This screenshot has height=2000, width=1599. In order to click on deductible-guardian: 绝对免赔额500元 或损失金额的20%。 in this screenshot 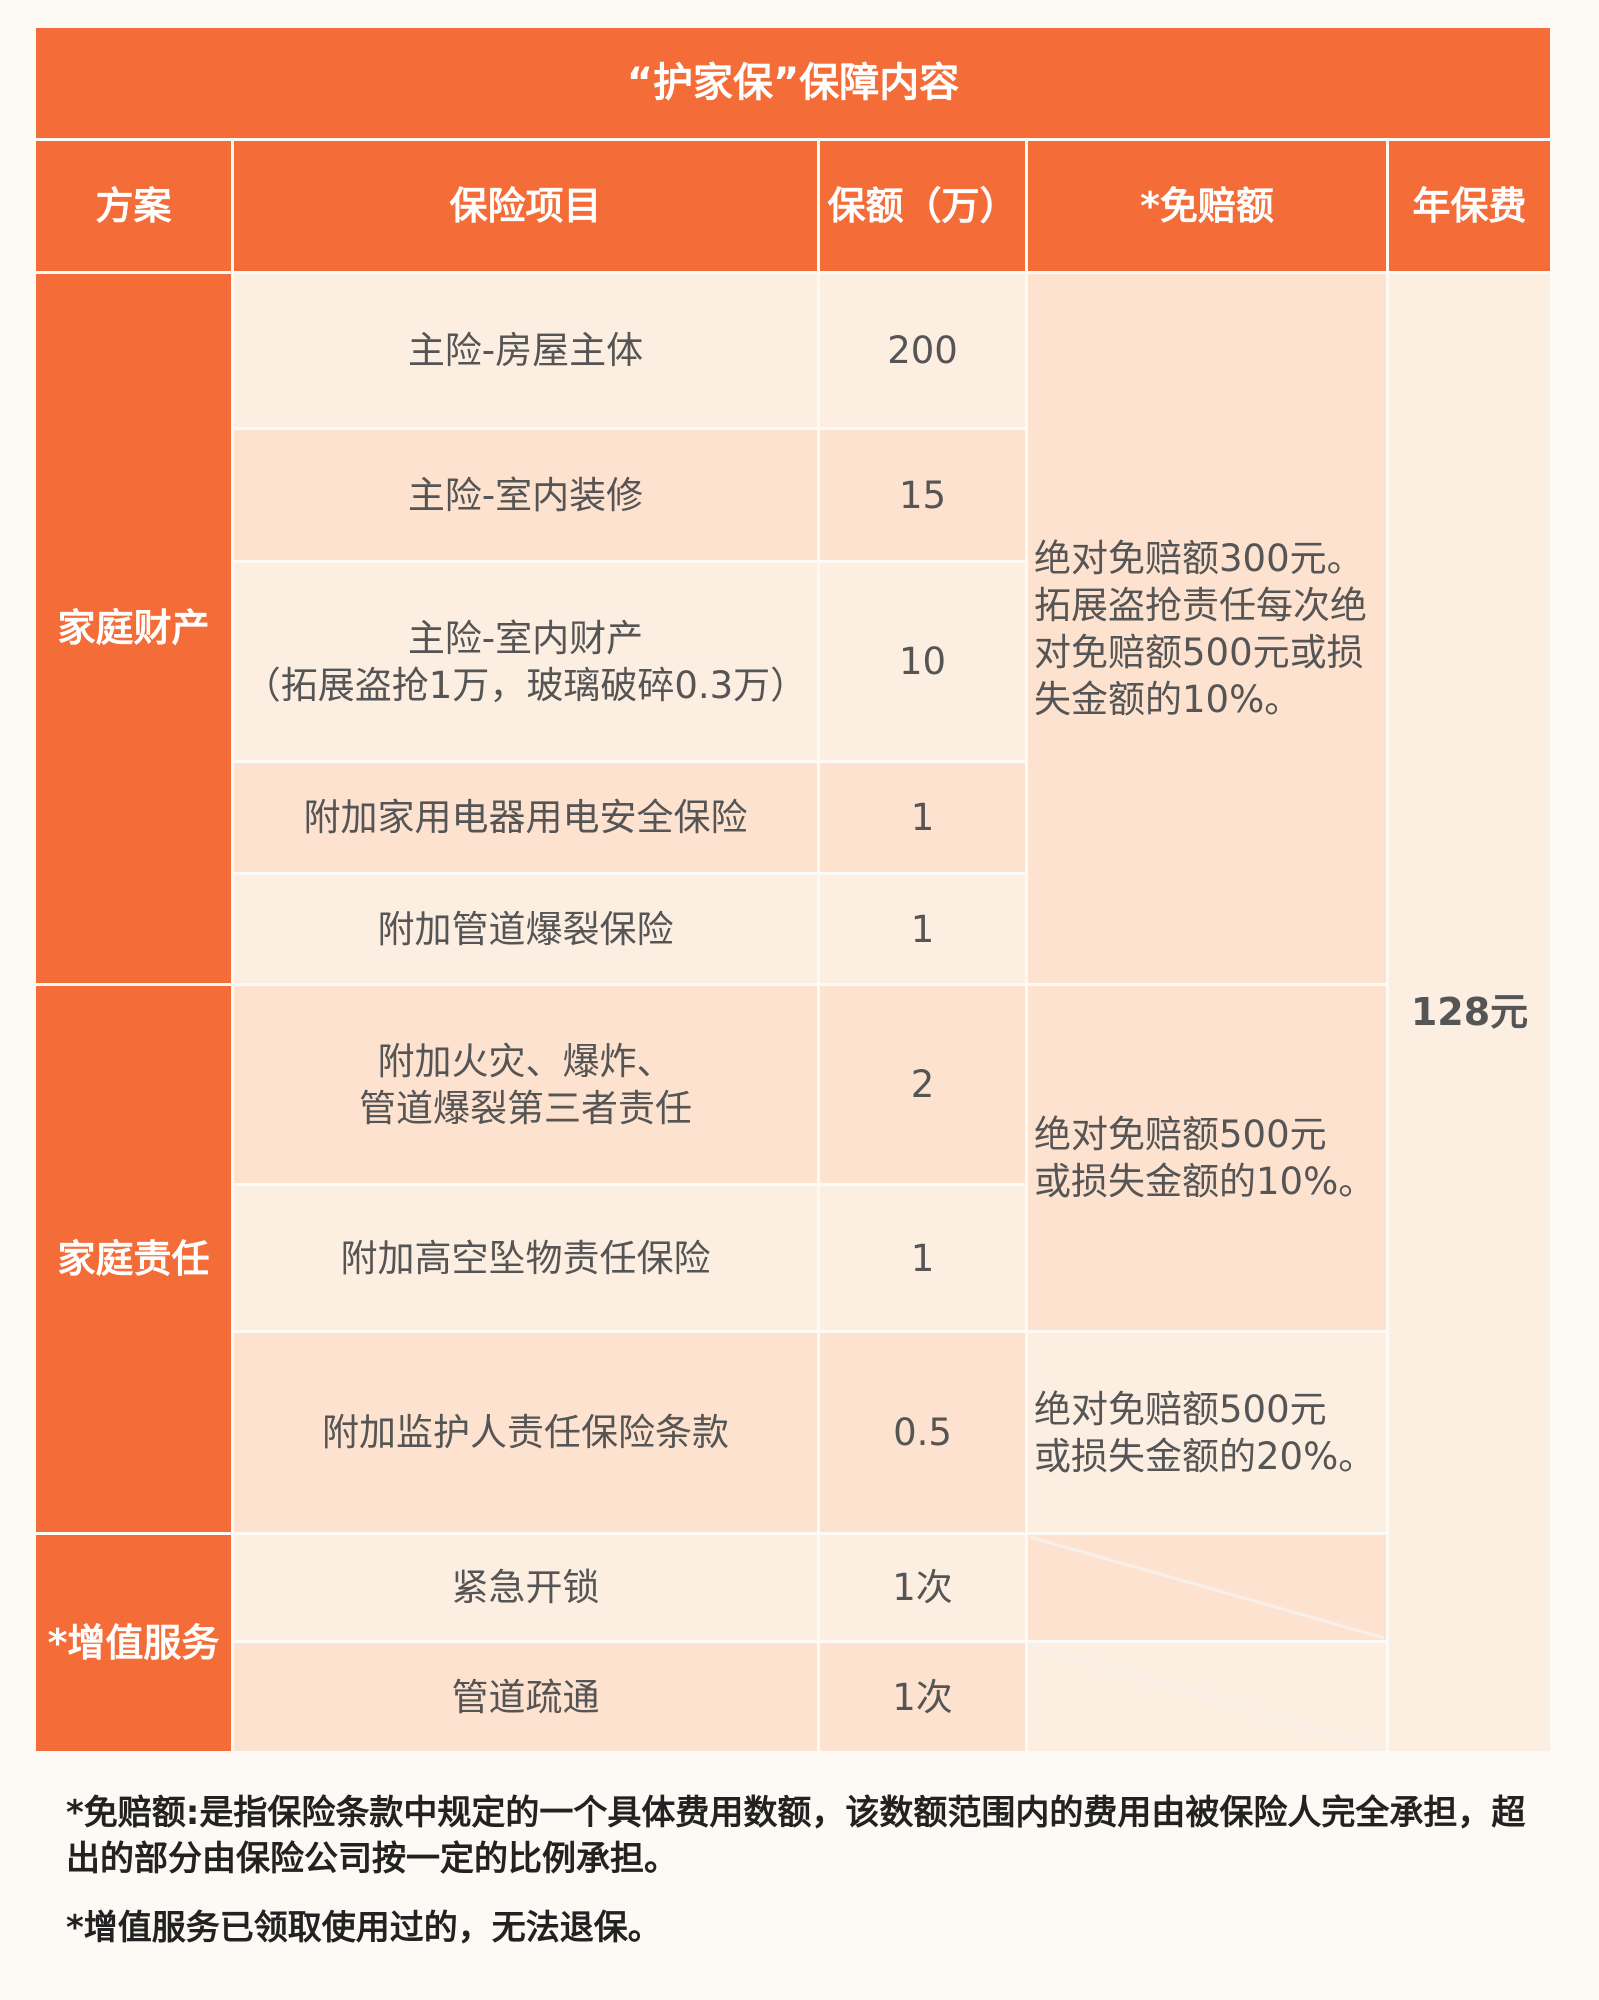, I will do `click(1207, 1432)`.